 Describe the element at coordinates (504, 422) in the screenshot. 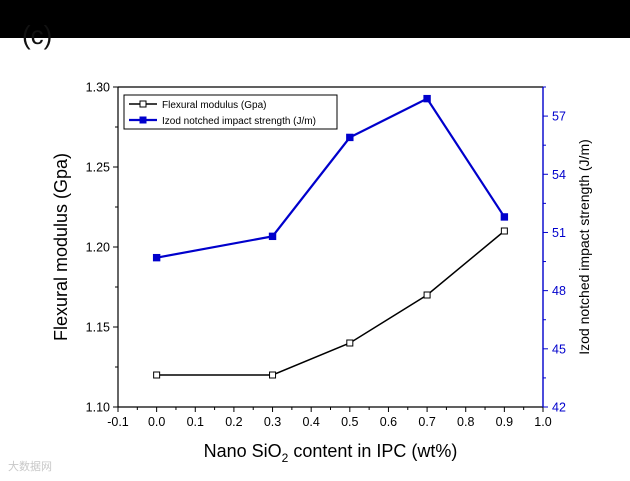

I see `x-tick-label: 0.9` at that location.